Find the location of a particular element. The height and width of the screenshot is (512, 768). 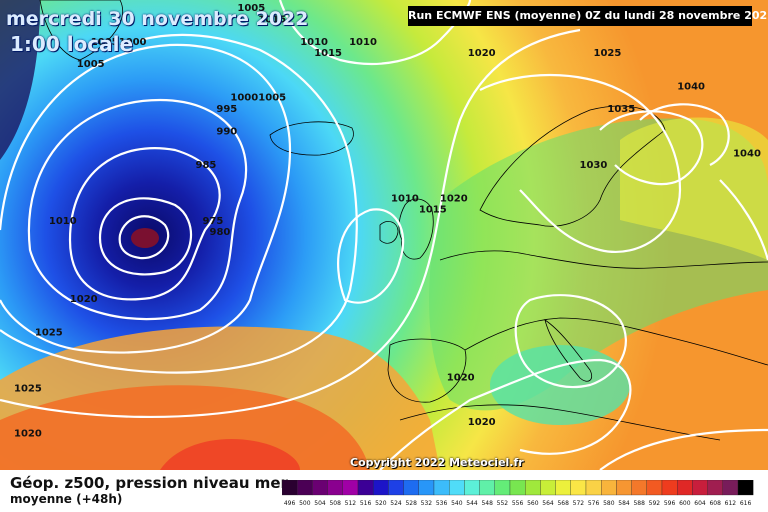

legend-tick-label: 608 is located at coordinates (715, 503).